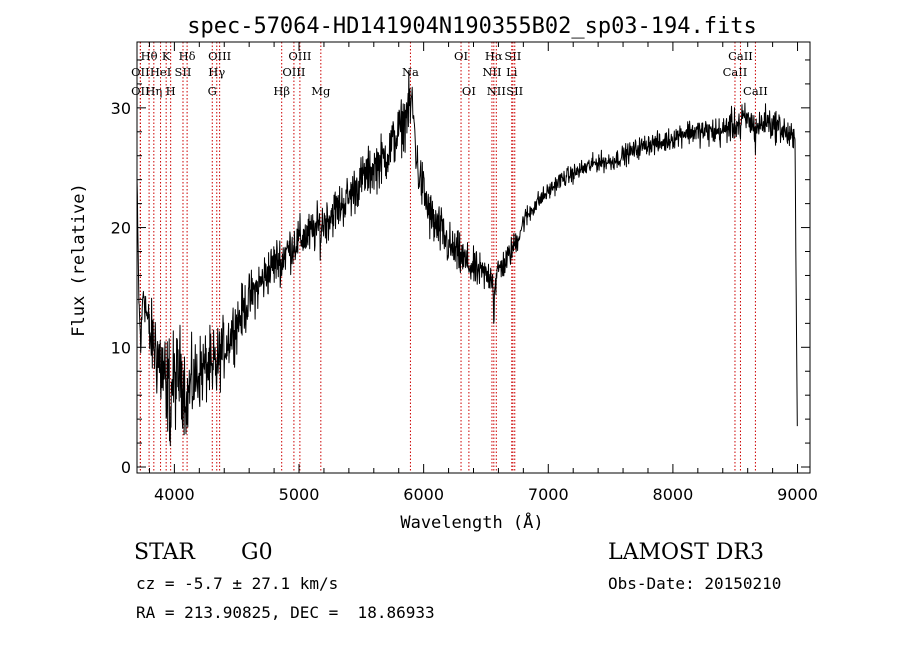 The height and width of the screenshot is (649, 900). Describe the element at coordinates (321, 91) in the screenshot. I see `line-marker-label: Mg` at that location.